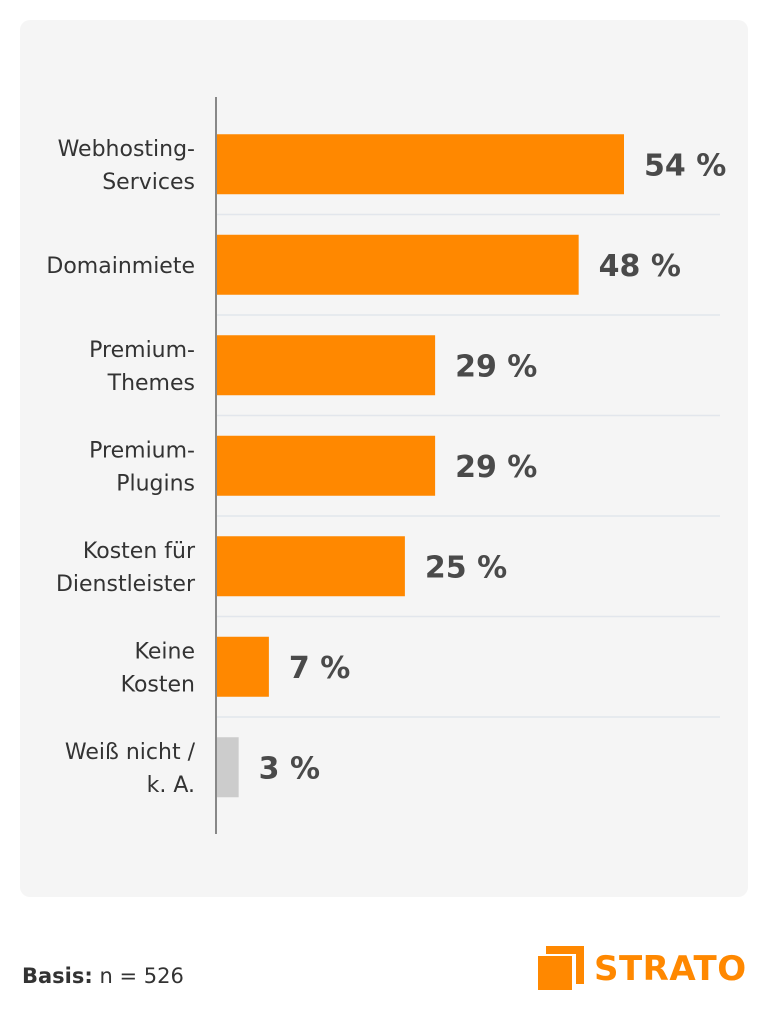 The image size is (768, 1024). What do you see at coordinates (130, 769) in the screenshot?
I see `category-label: Weiß nicht / k. A.` at bounding box center [130, 769].